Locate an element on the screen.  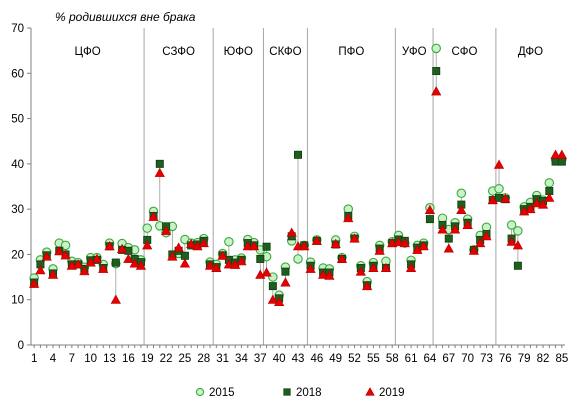
legend-label-2019: 2019 is located at coordinates (392, 393).